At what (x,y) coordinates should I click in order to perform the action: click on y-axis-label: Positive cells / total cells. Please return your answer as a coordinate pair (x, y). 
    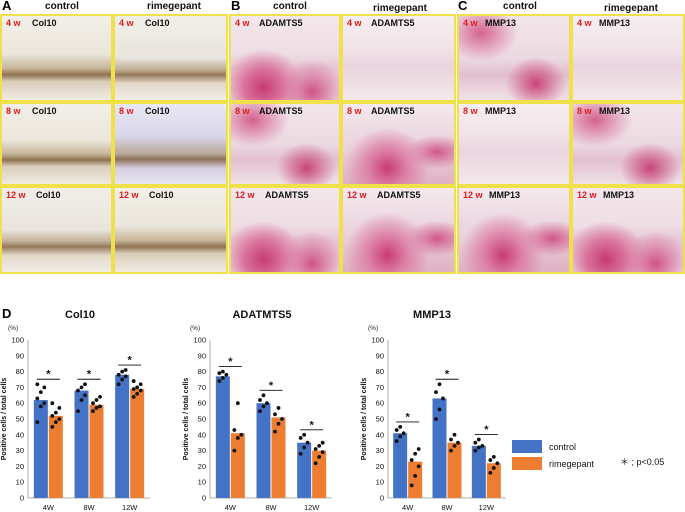
    Looking at the image, I should click on (186, 419).